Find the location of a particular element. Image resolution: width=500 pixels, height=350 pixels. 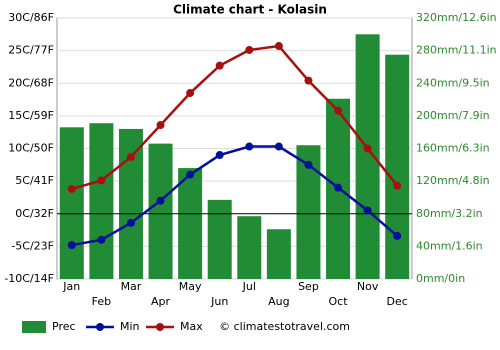

y2-tick-label: 200mm/7.9in is located at coordinates (453, 115).